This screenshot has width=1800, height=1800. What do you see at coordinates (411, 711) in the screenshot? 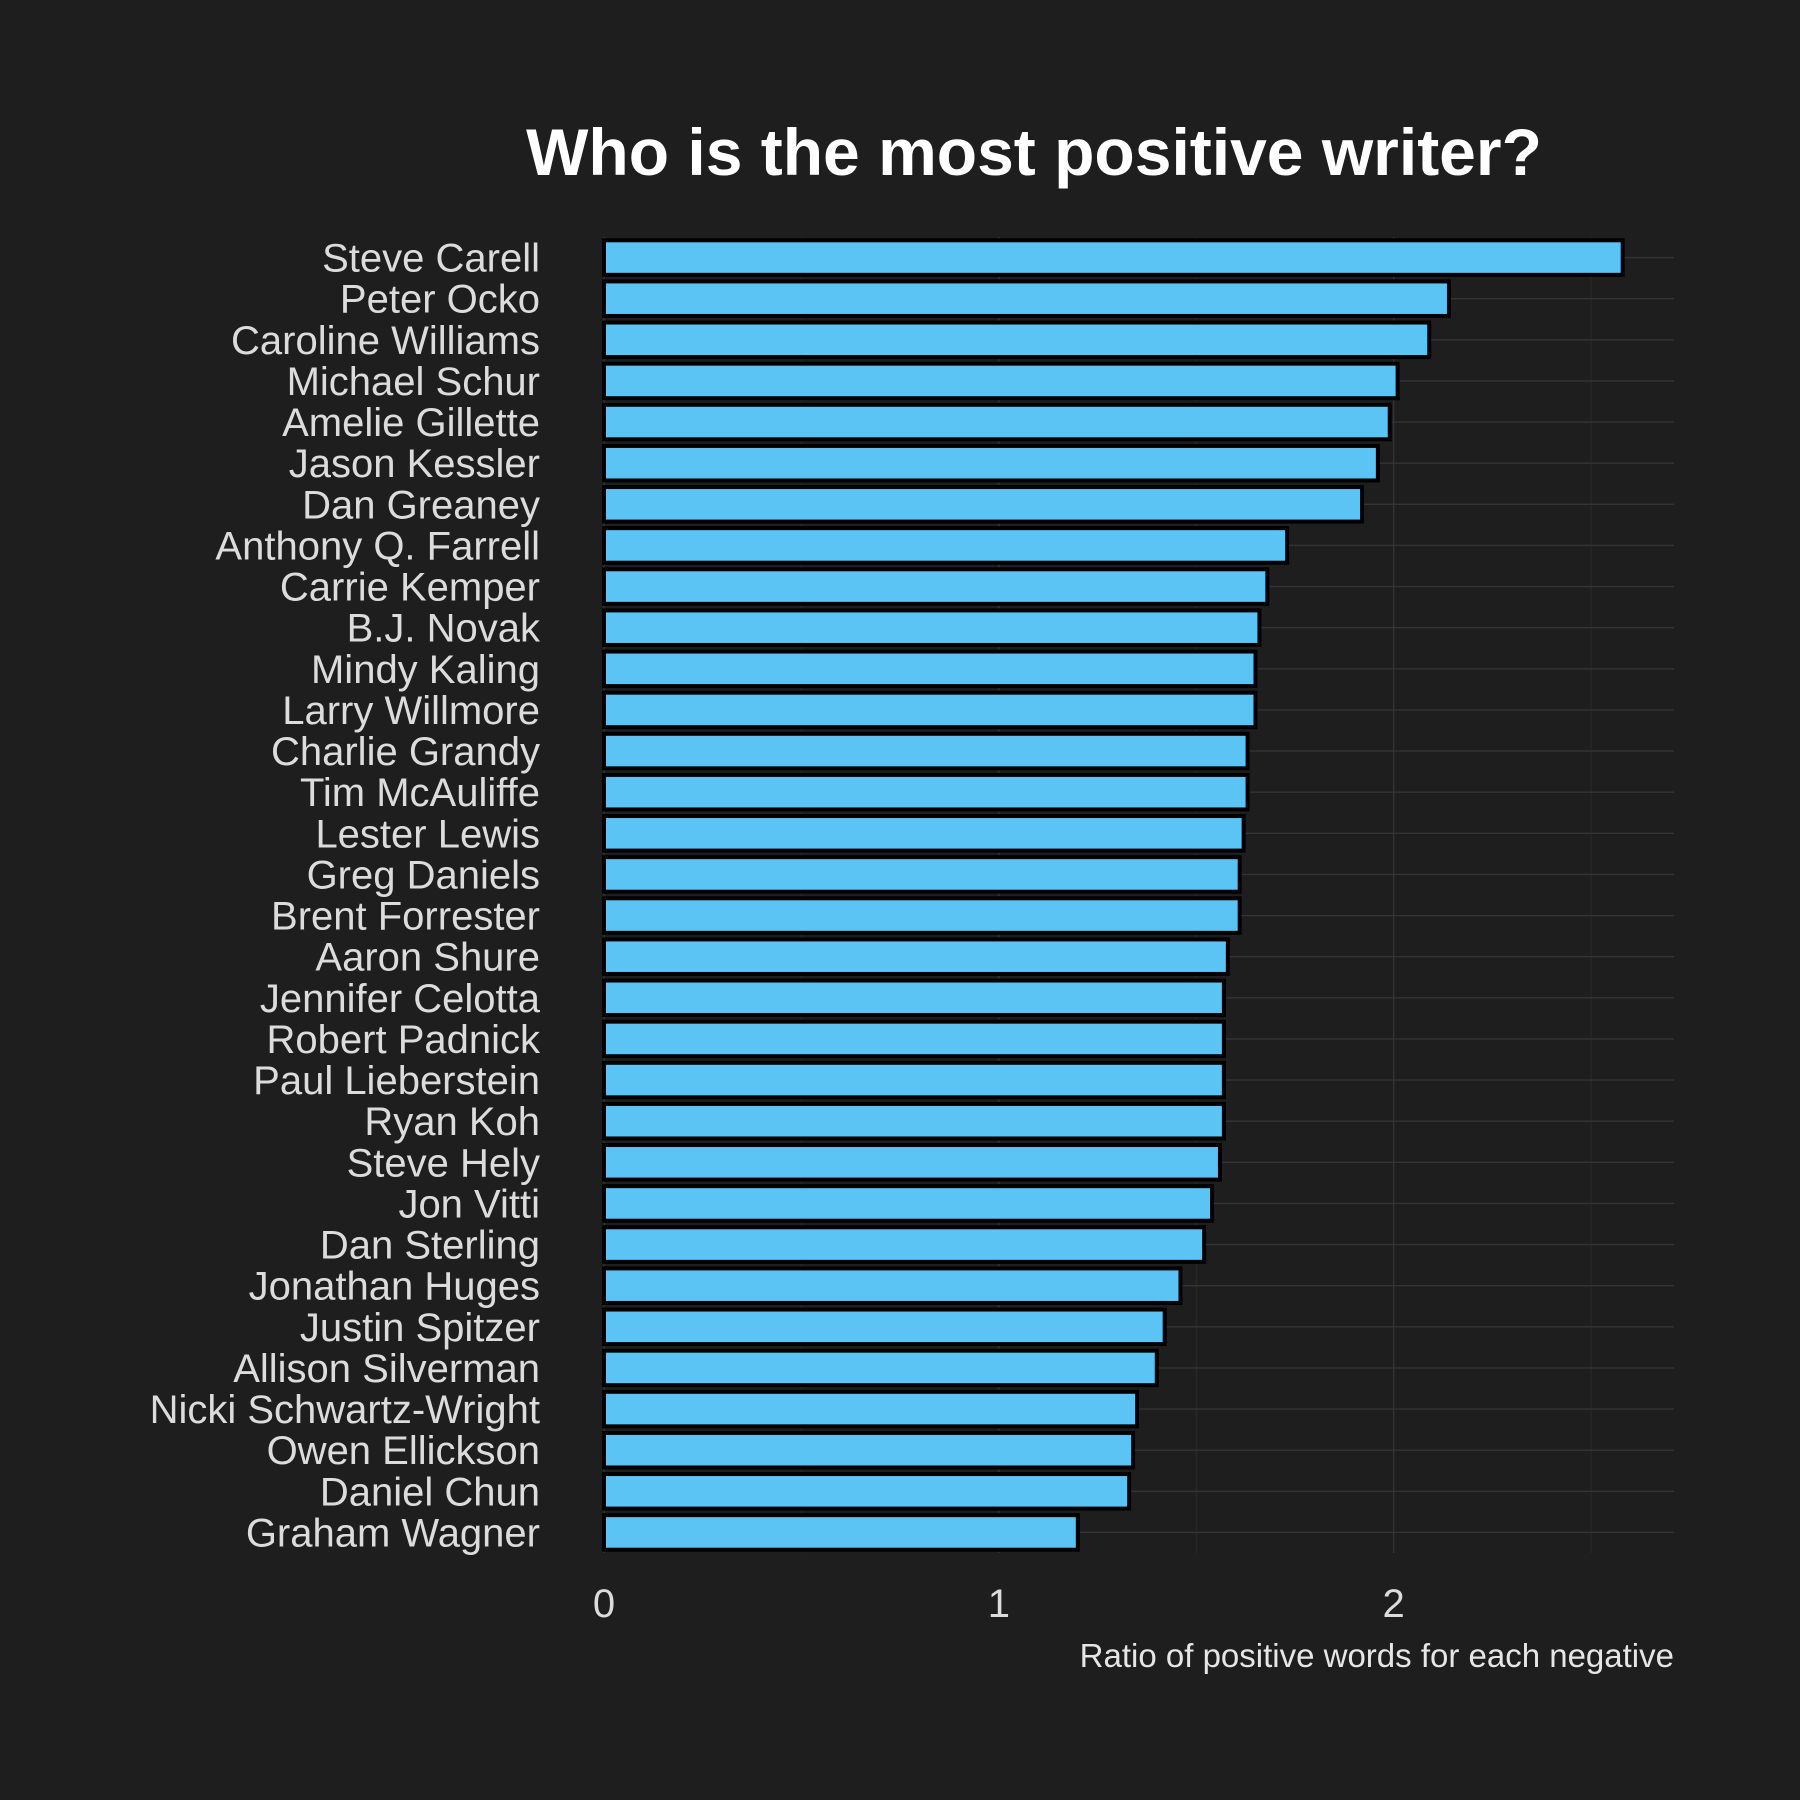
I see `category-label: Larry Willmore` at bounding box center [411, 711].